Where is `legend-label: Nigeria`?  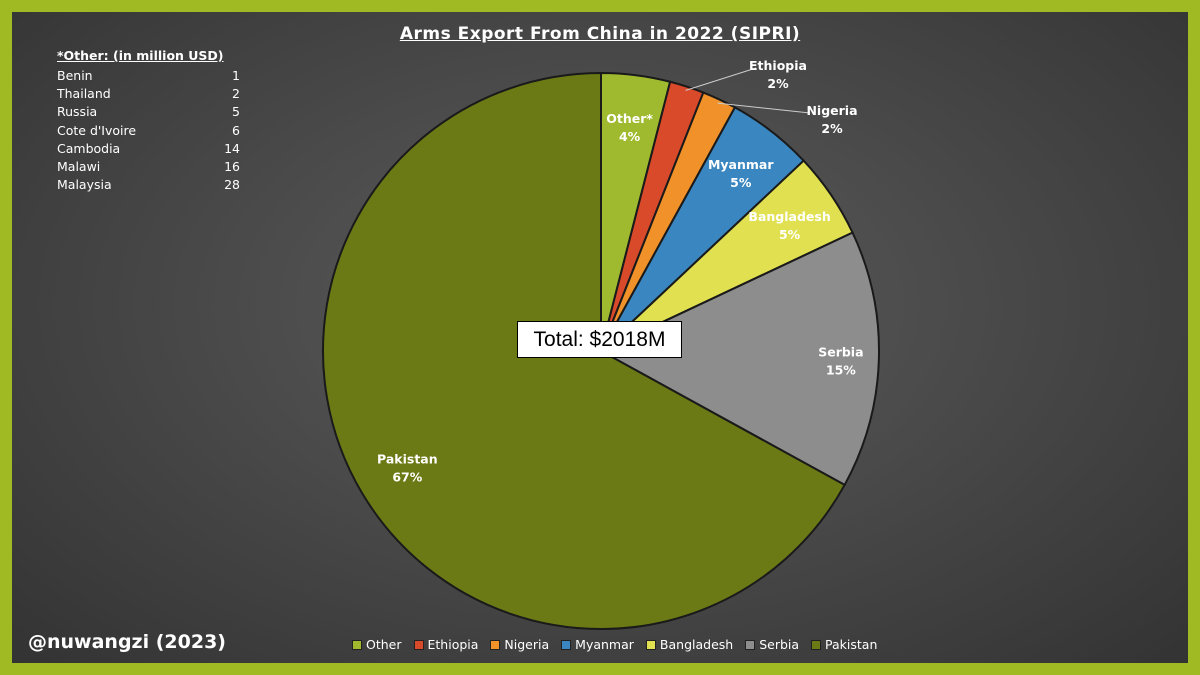 legend-label: Nigeria is located at coordinates (527, 644).